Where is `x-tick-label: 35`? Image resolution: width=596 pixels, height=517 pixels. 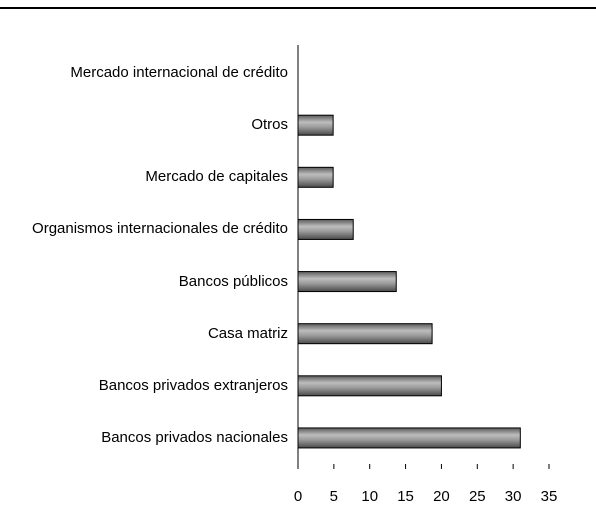 x-tick-label: 35 is located at coordinates (549, 496).